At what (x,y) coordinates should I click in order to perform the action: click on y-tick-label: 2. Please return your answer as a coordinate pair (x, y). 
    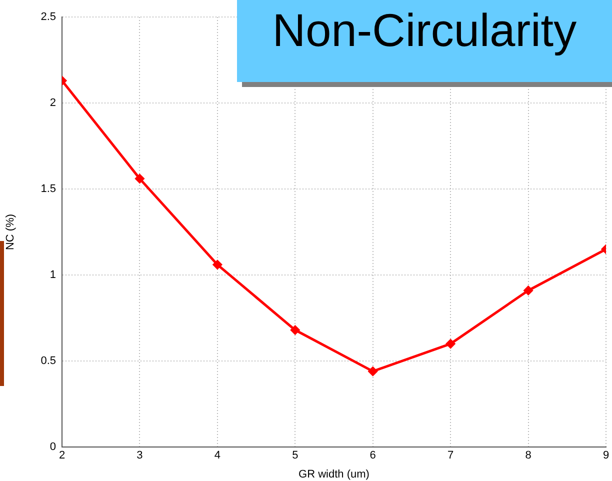
    Looking at the image, I should click on (53, 103).